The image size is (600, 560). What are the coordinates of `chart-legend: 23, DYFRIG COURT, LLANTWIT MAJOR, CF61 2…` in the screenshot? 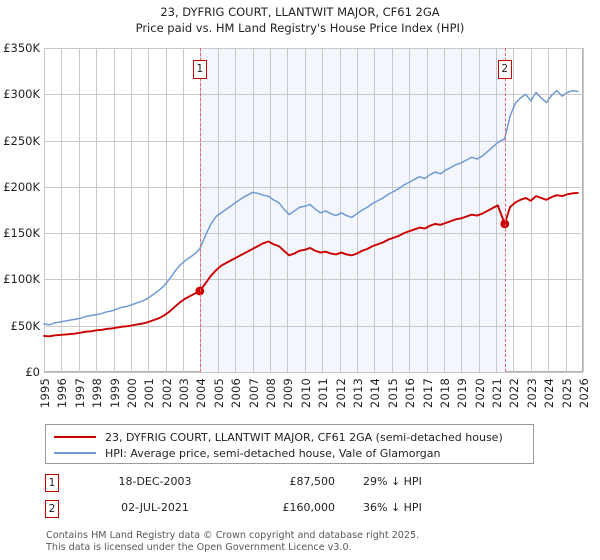 It's located at (289, 444).